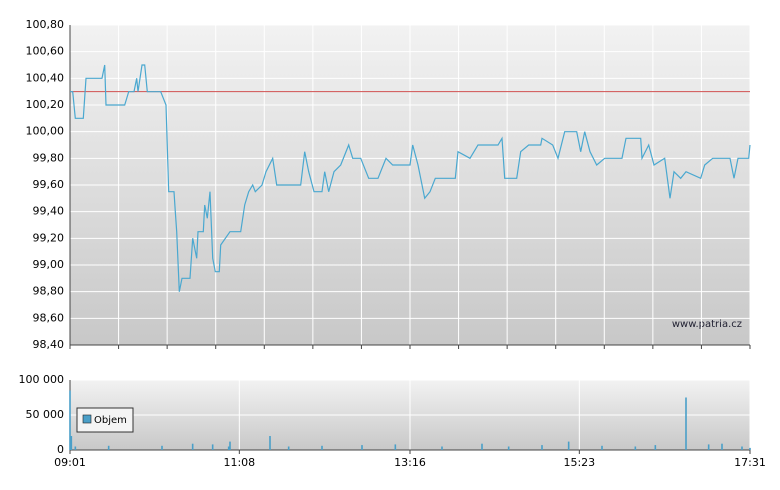  What do you see at coordinates (45, 104) in the screenshot?
I see `y-tick-label: 100,20` at bounding box center [45, 104].